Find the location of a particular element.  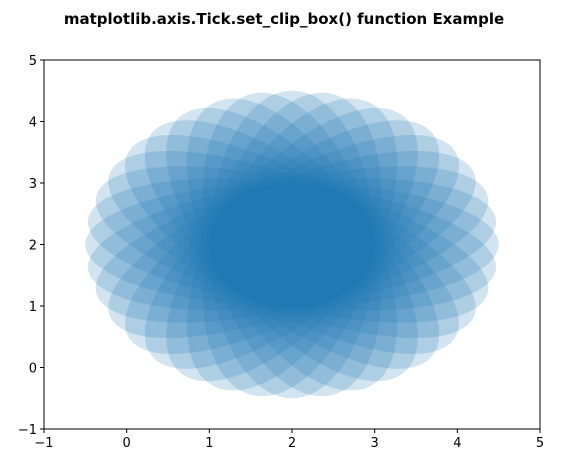

x-tick-label: 5 is located at coordinates (540, 443).